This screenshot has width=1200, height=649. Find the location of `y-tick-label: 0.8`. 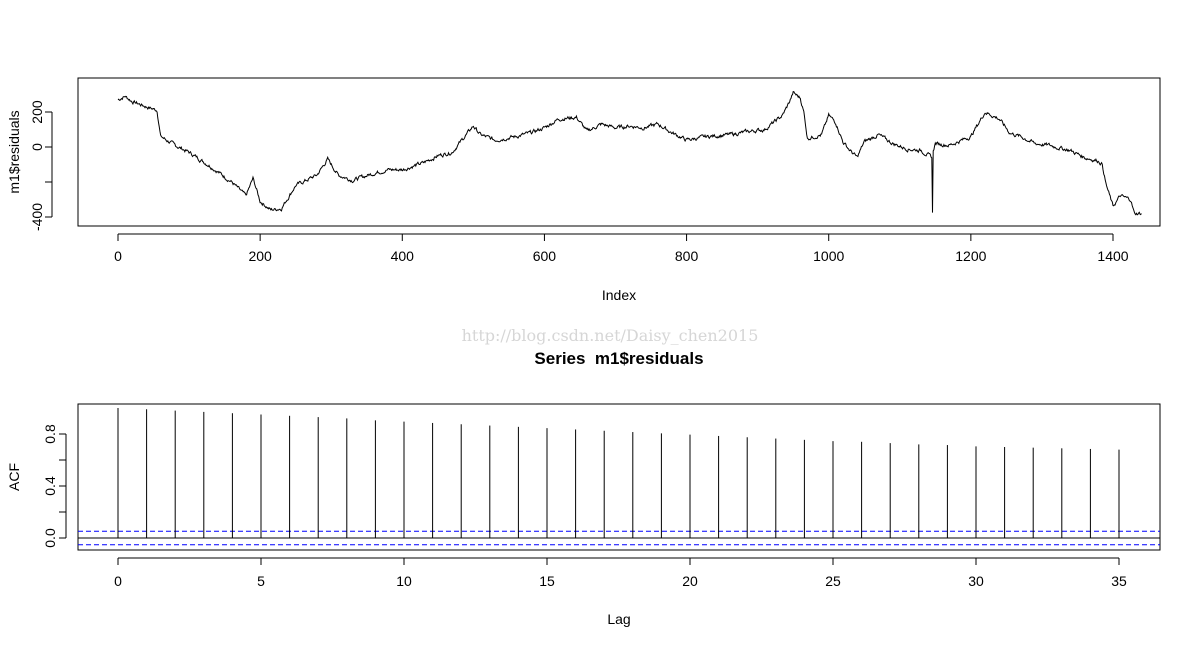

y-tick-label: 0.8 is located at coordinates (50, 434).